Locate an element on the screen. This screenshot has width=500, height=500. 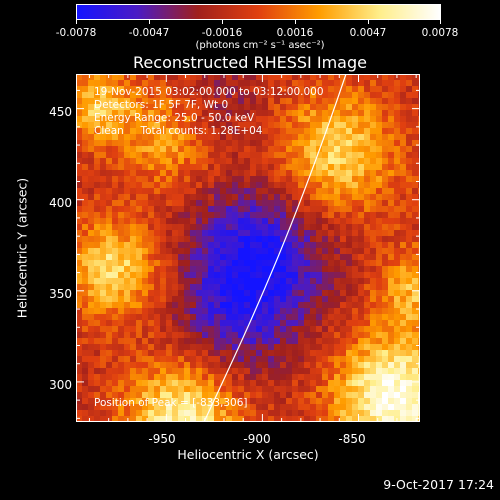
info-detectors: Detectors: 1F 5F 7F, Wt 0 is located at coordinates (161, 105).